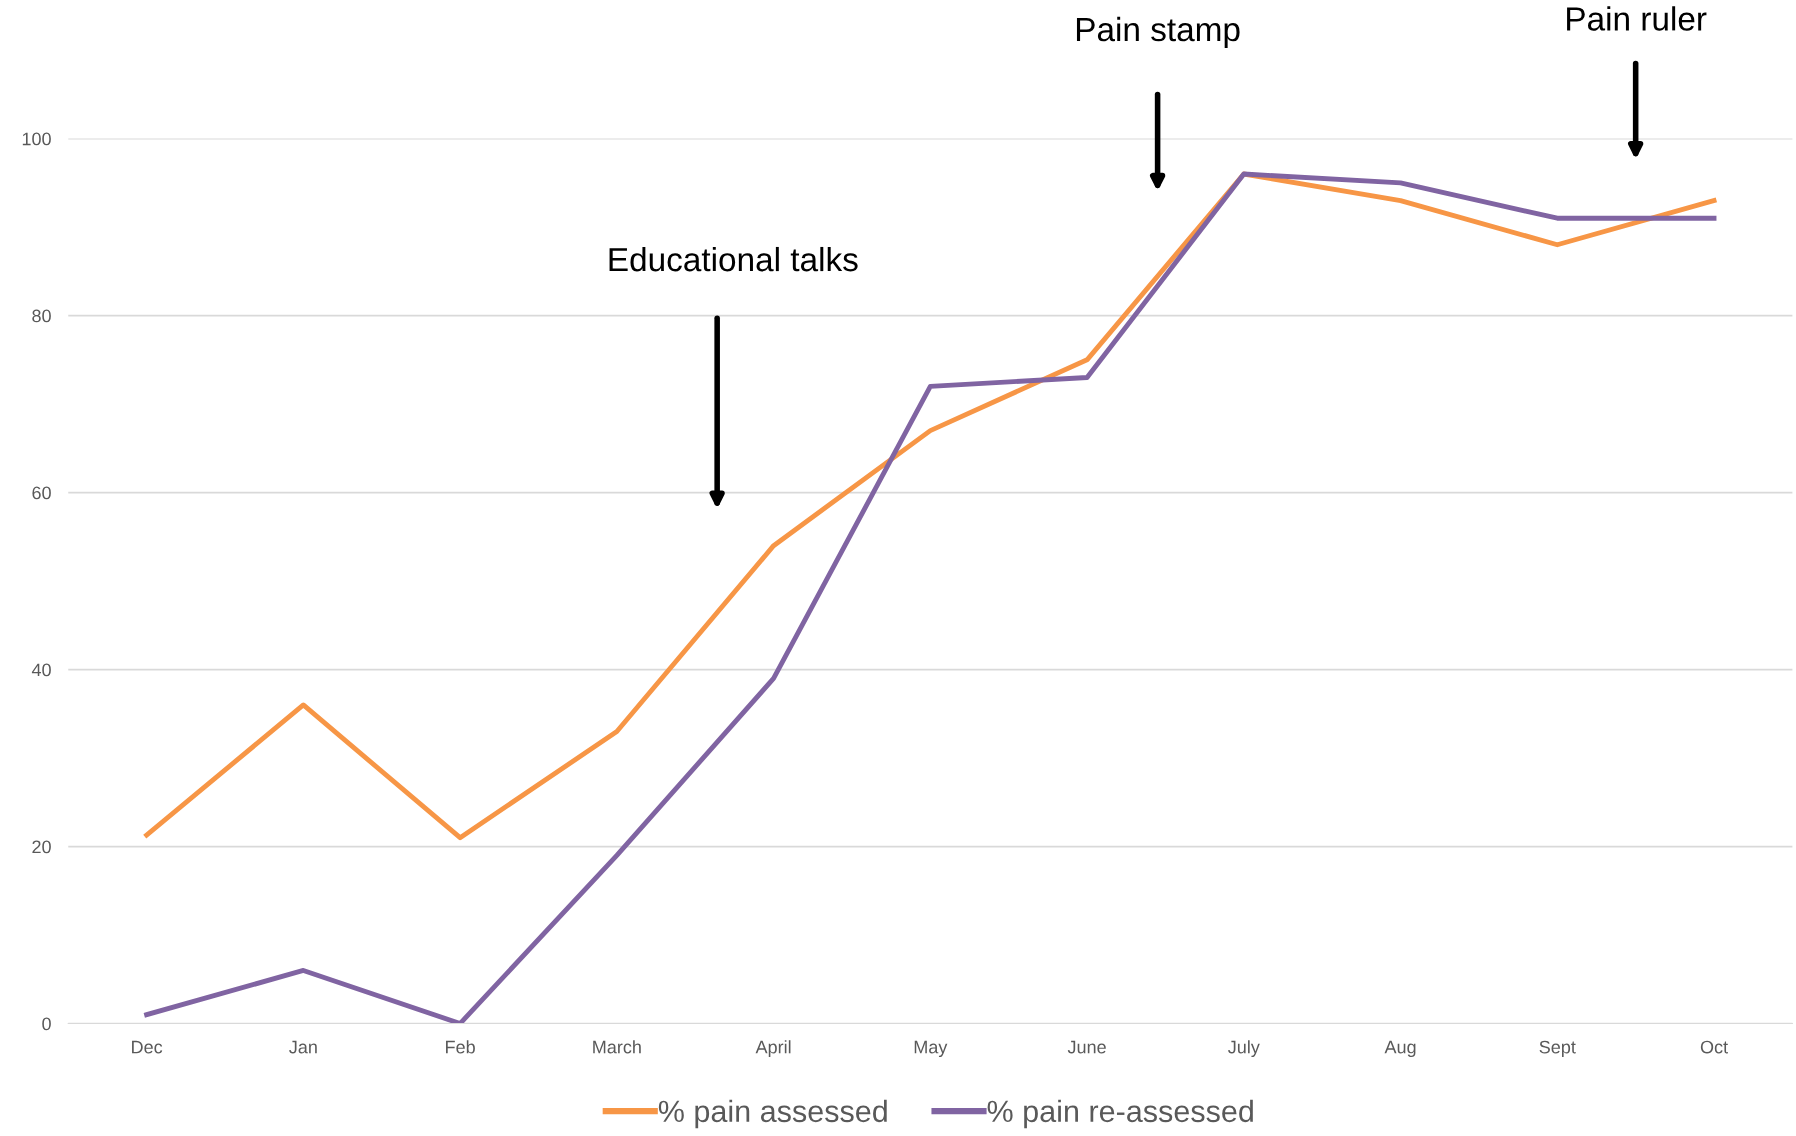 The height and width of the screenshot is (1136, 1796). I want to click on x-tick-label: July, so click(1244, 1049).